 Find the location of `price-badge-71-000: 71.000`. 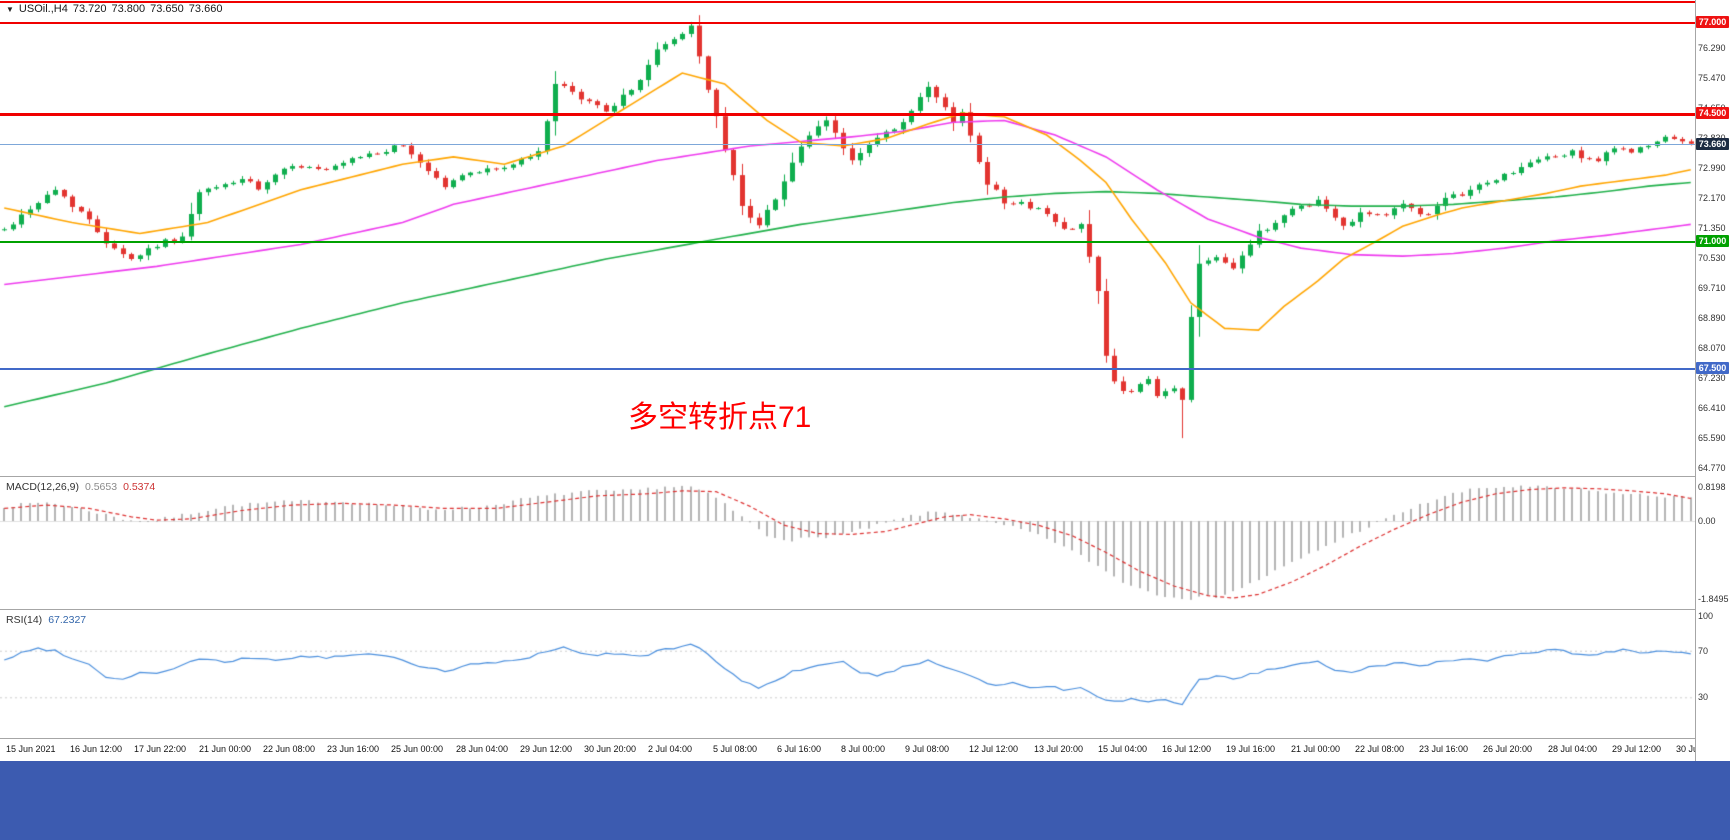

price-badge-71-000: 71.000 is located at coordinates (1712, 241).